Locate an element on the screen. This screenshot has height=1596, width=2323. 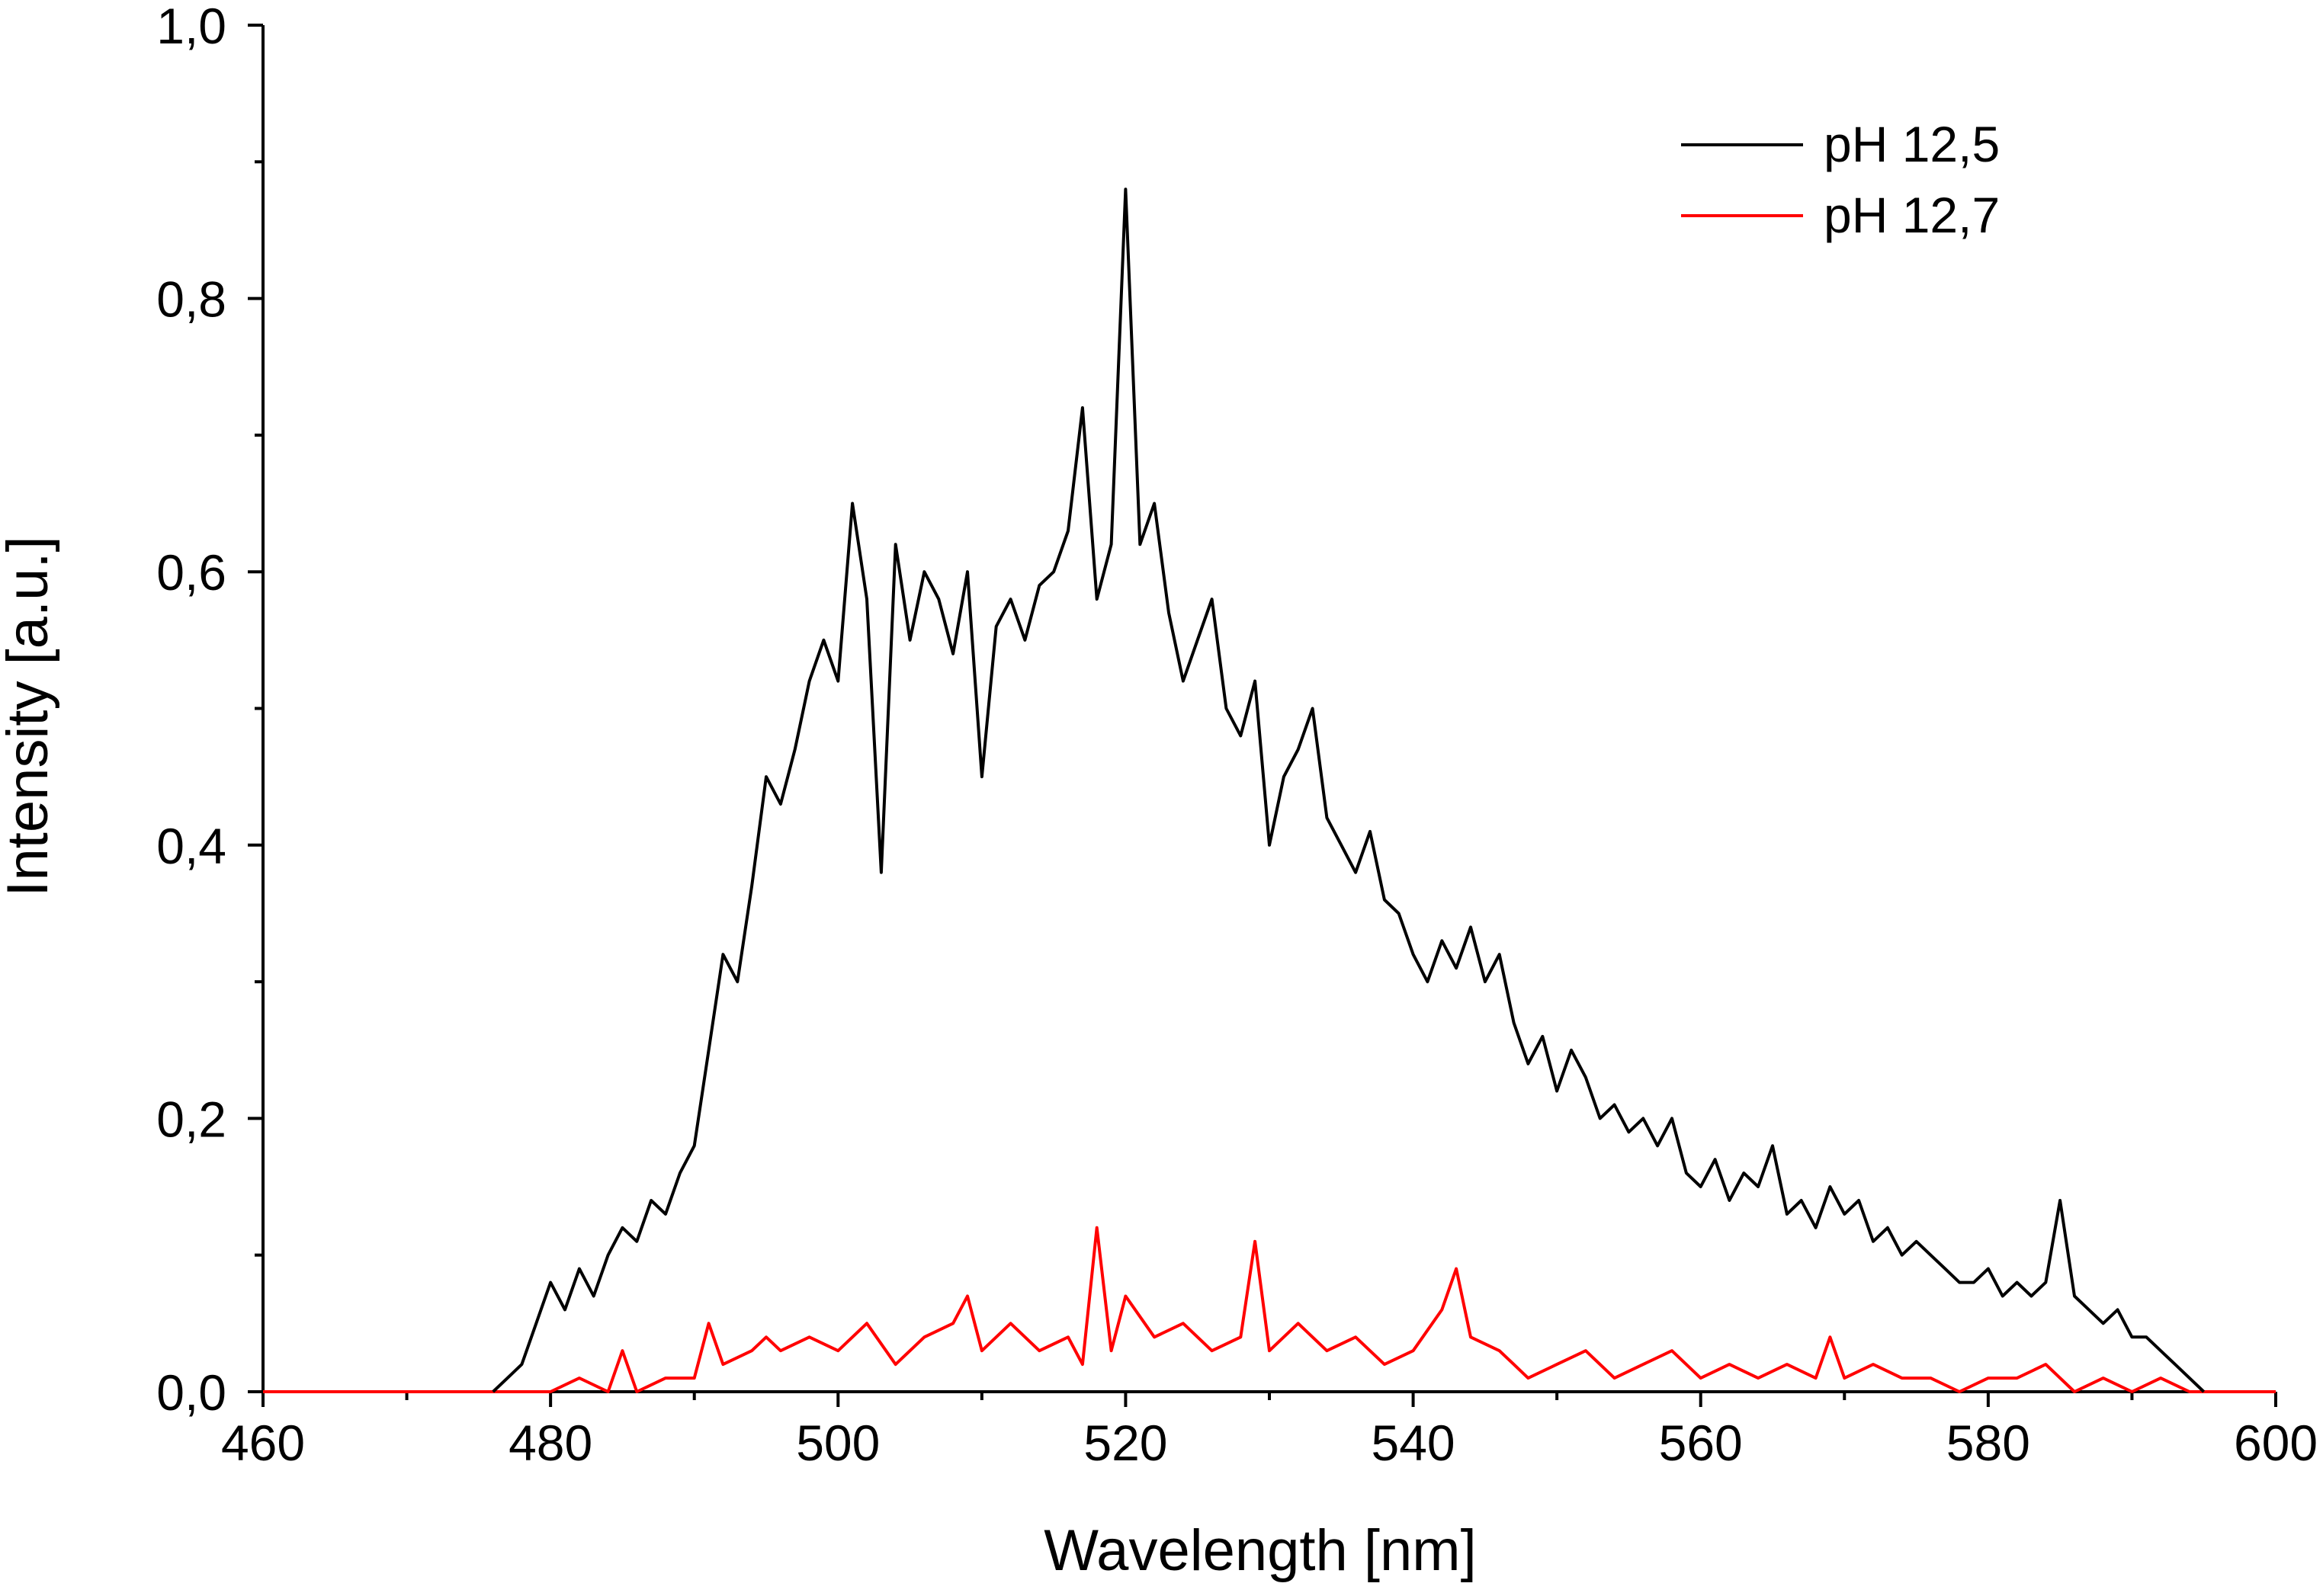
y-tick-label-3: 0,6 is located at coordinates (191, 572).